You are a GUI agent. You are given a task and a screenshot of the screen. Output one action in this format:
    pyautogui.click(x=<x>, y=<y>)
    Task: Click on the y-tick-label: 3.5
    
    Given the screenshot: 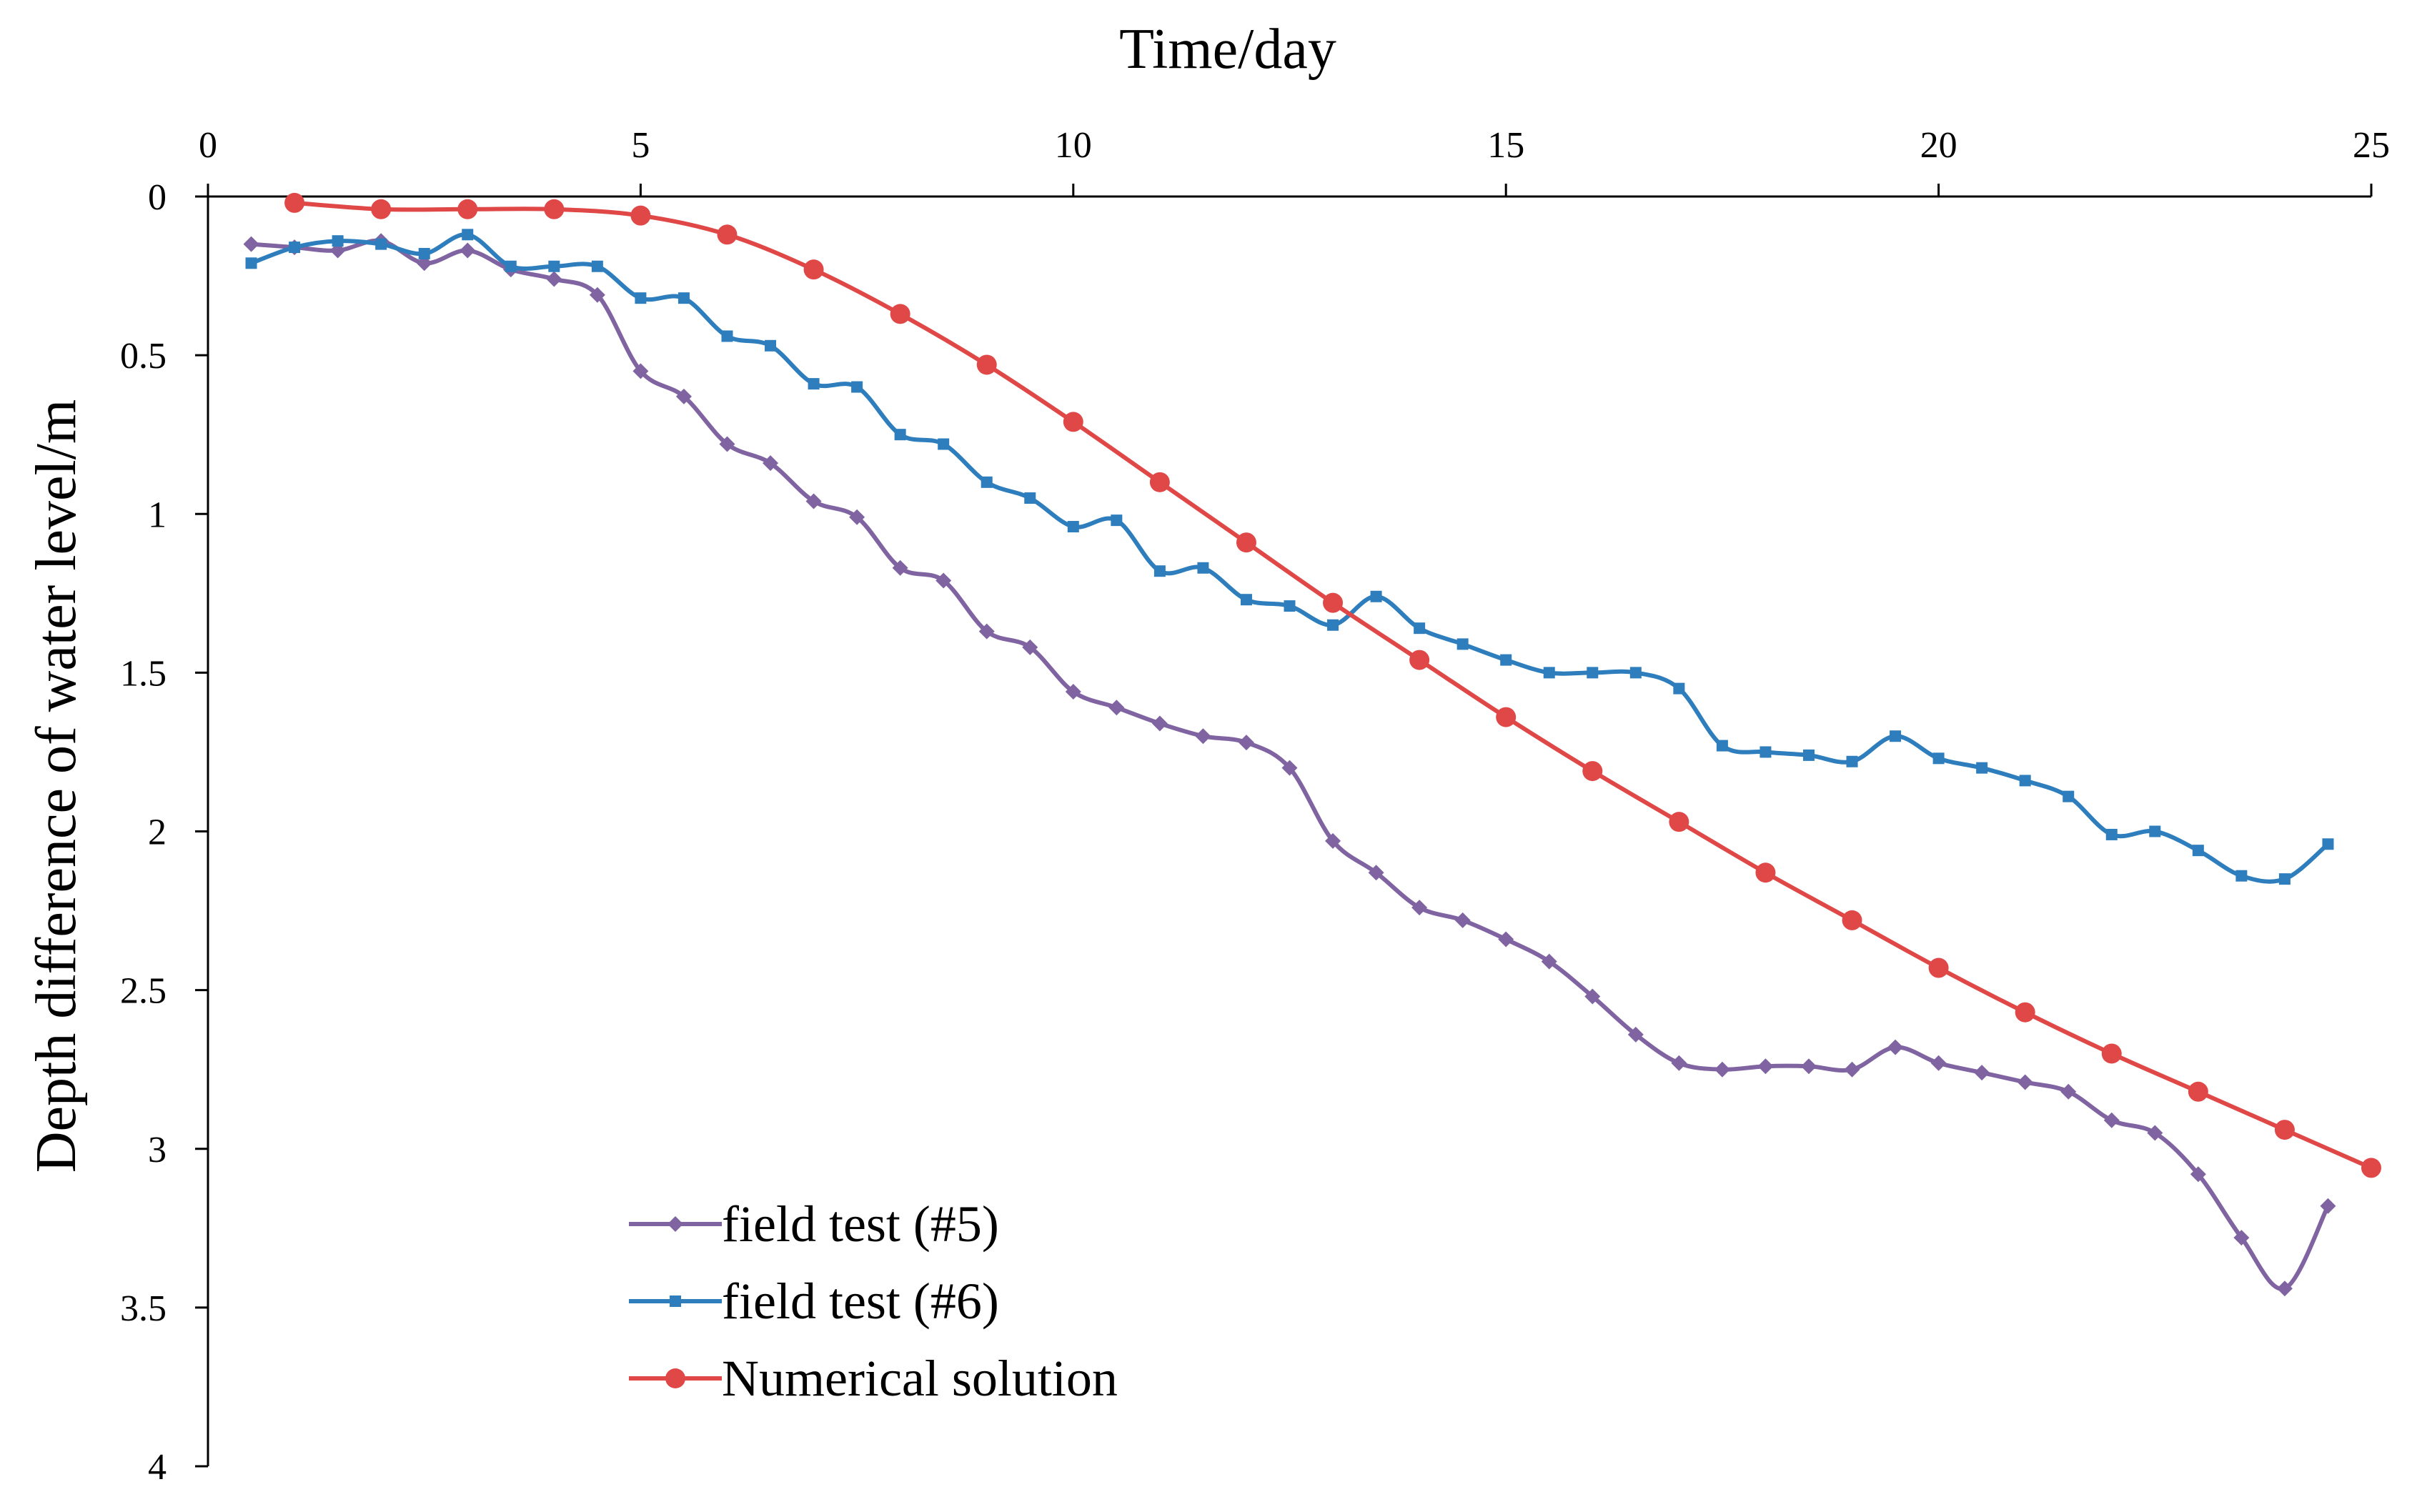 What is the action you would take?
    pyautogui.click(x=143, y=1309)
    